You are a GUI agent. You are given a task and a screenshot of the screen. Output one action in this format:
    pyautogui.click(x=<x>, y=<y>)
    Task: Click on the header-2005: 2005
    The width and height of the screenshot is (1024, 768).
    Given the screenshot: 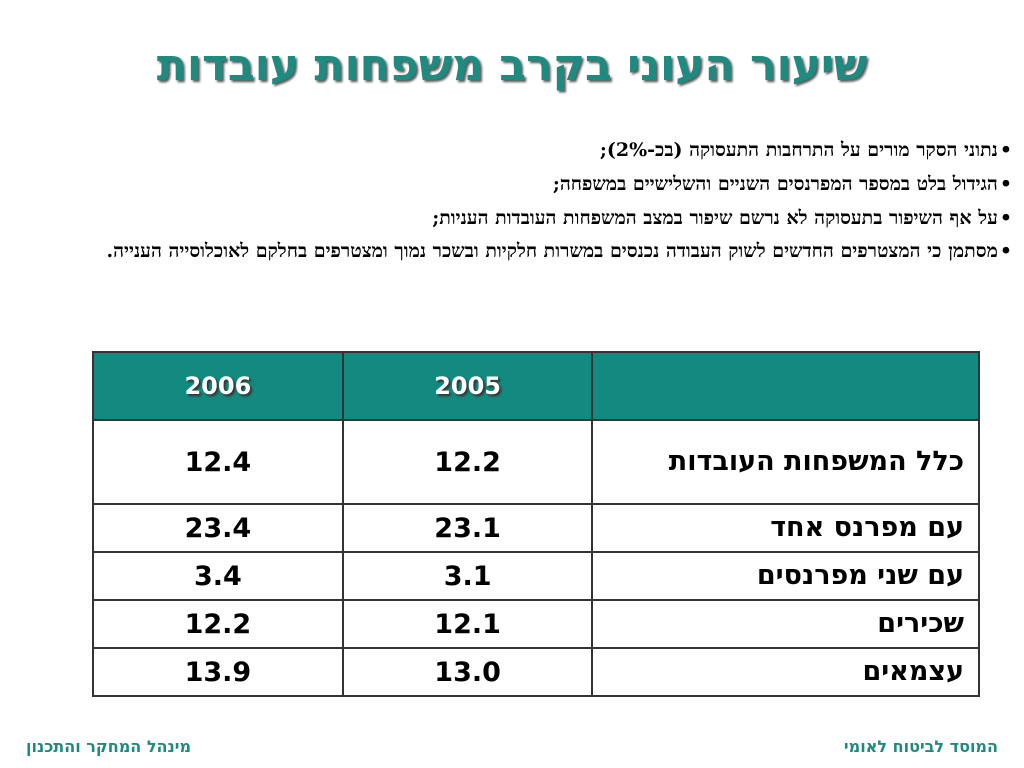 What is the action you would take?
    pyautogui.click(x=467, y=386)
    